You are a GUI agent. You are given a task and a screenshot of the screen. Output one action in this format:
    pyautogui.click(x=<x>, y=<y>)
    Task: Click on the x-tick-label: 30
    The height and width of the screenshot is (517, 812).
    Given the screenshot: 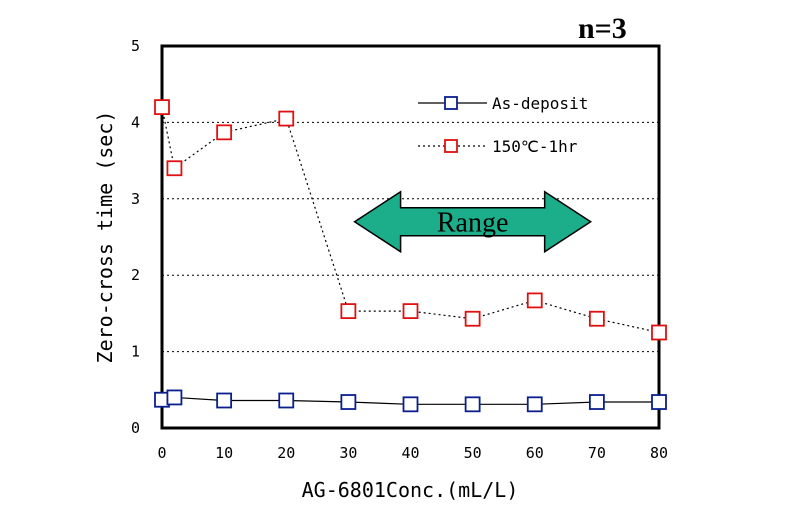 What is the action you would take?
    pyautogui.click(x=348, y=453)
    